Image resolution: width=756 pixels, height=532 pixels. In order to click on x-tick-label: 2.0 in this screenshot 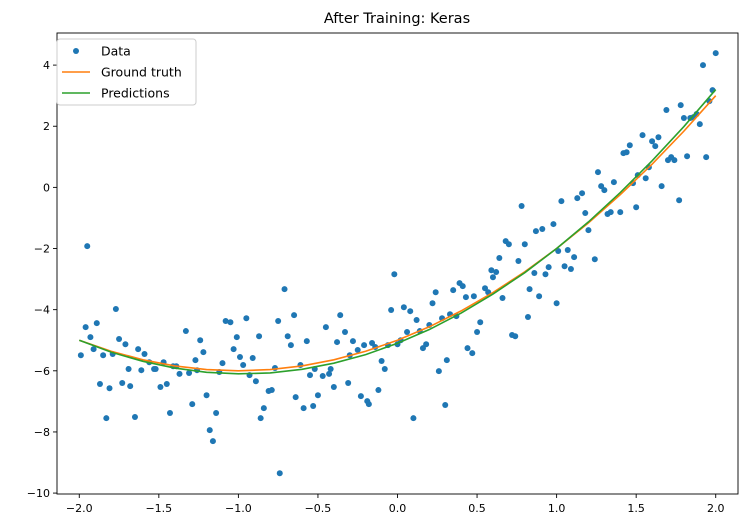, I will do `click(716, 508)`.